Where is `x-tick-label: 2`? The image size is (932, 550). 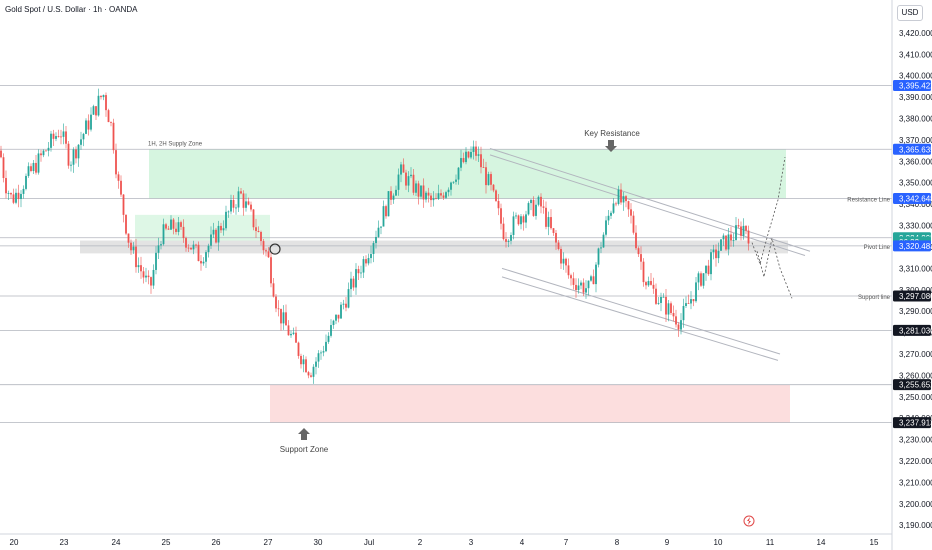 x-tick-label: 2 is located at coordinates (420, 542).